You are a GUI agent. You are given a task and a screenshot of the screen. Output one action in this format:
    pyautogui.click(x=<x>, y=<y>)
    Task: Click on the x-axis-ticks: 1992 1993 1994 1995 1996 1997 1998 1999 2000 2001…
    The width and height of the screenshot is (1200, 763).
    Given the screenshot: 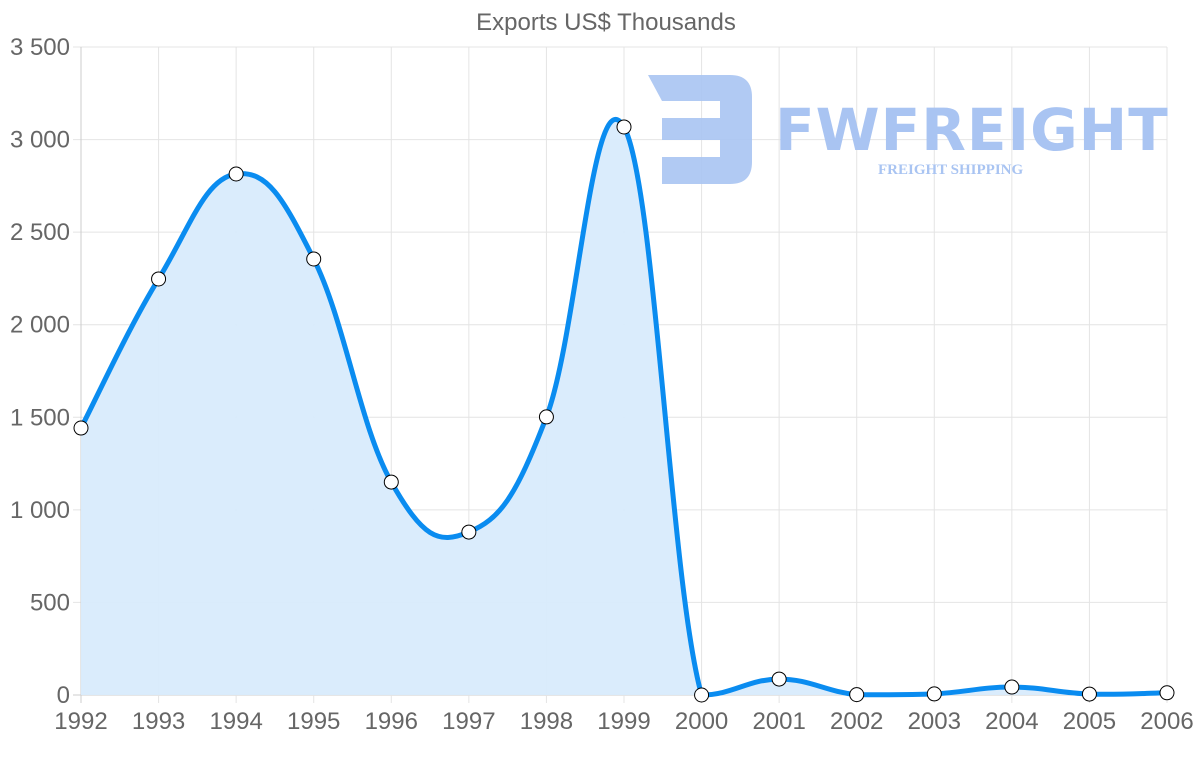 What is the action you would take?
    pyautogui.click(x=623, y=721)
    